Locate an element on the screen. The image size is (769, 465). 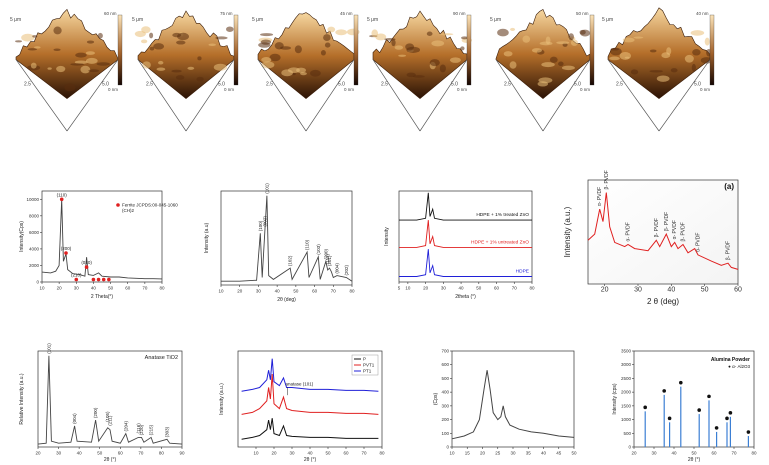
x-tick-label: 80 is located at coordinates (382, 453).